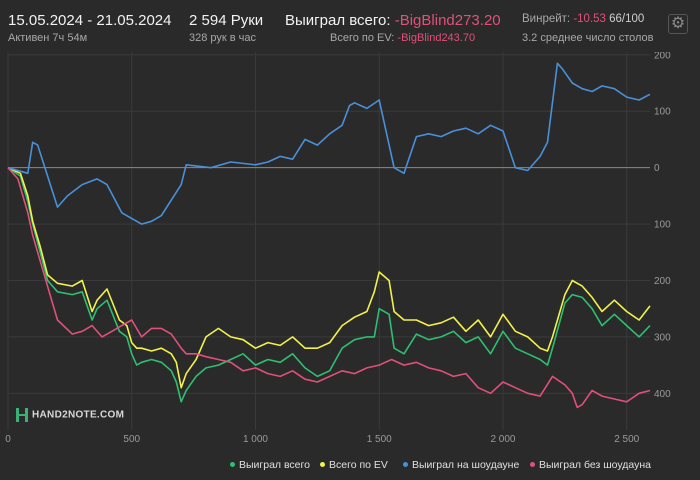 The width and height of the screenshot is (700, 480). I want to click on won-label: Выиграл всего:, so click(338, 20).